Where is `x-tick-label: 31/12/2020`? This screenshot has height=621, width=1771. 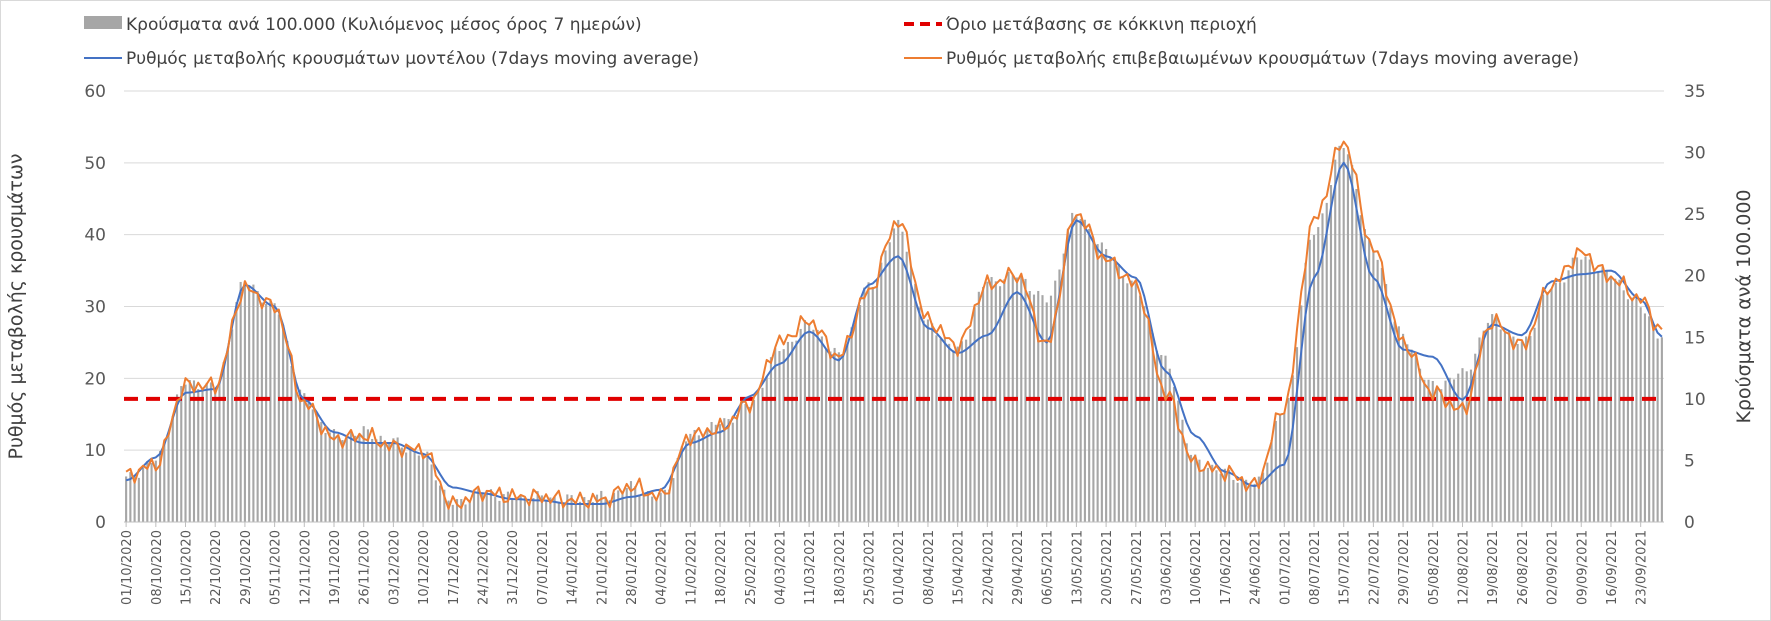 x-tick-label: 31/12/2020 is located at coordinates (513, 567).